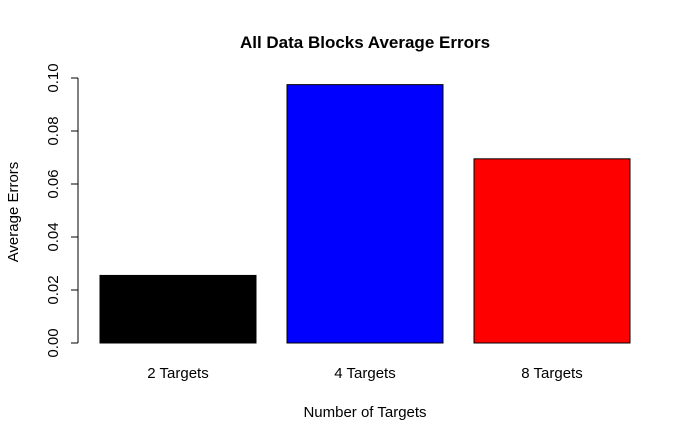 The image size is (693, 446). I want to click on x-axis-labels: 2 Targets 4 Targets 8 Targets, so click(364, 373).